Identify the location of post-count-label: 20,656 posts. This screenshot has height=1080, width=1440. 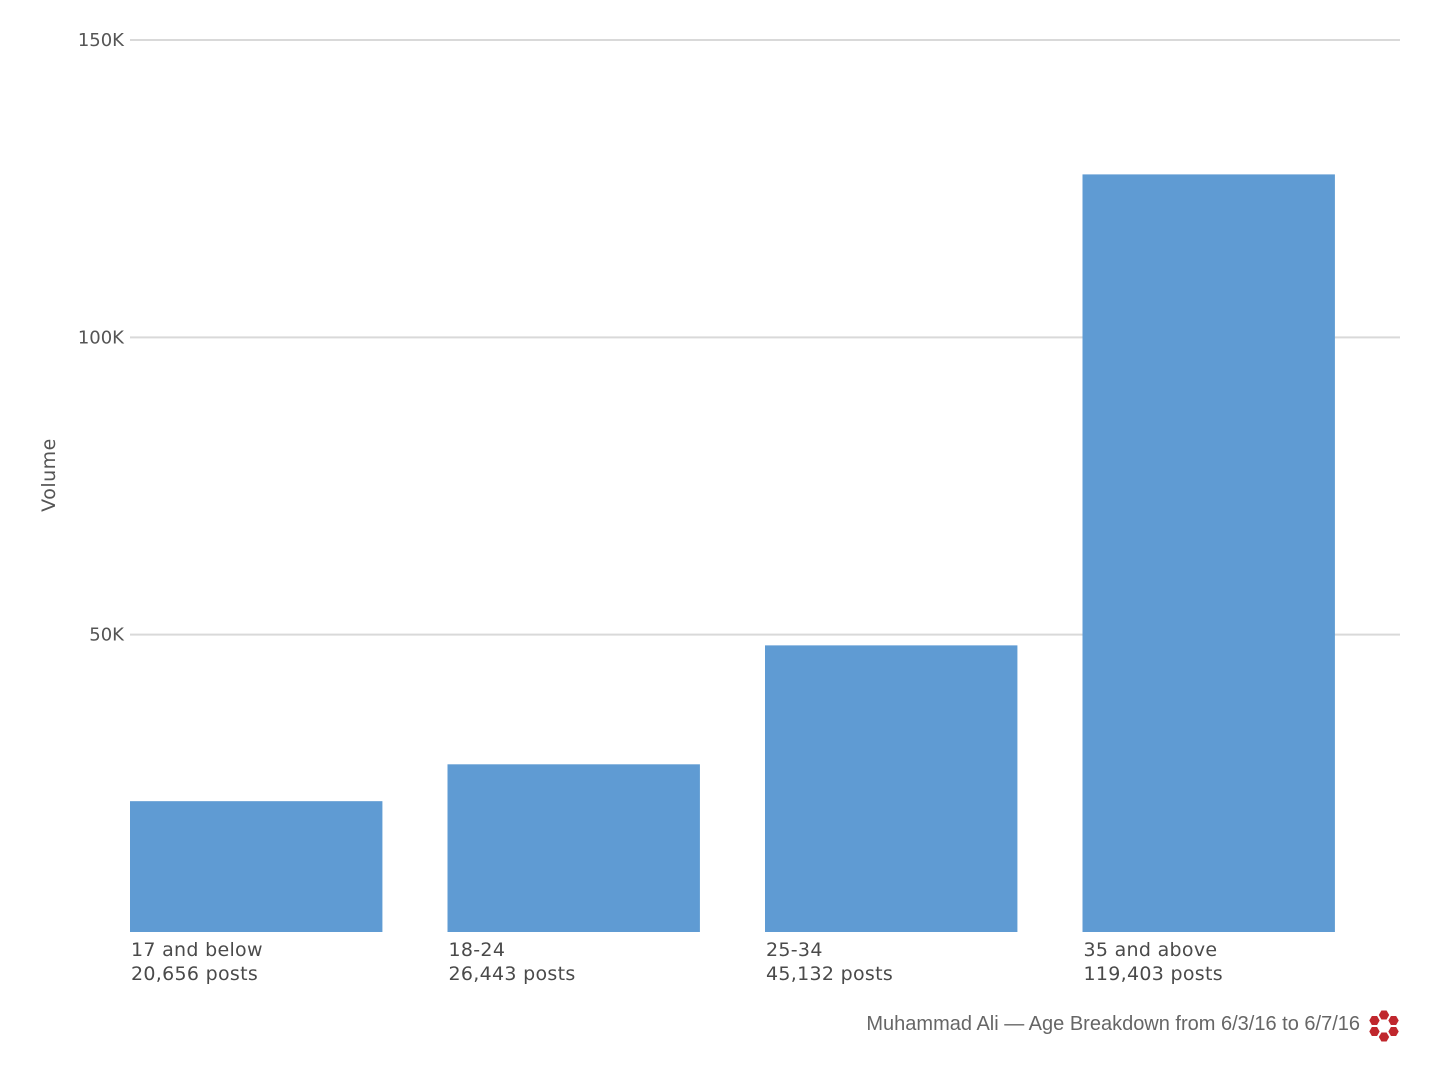
(194, 974).